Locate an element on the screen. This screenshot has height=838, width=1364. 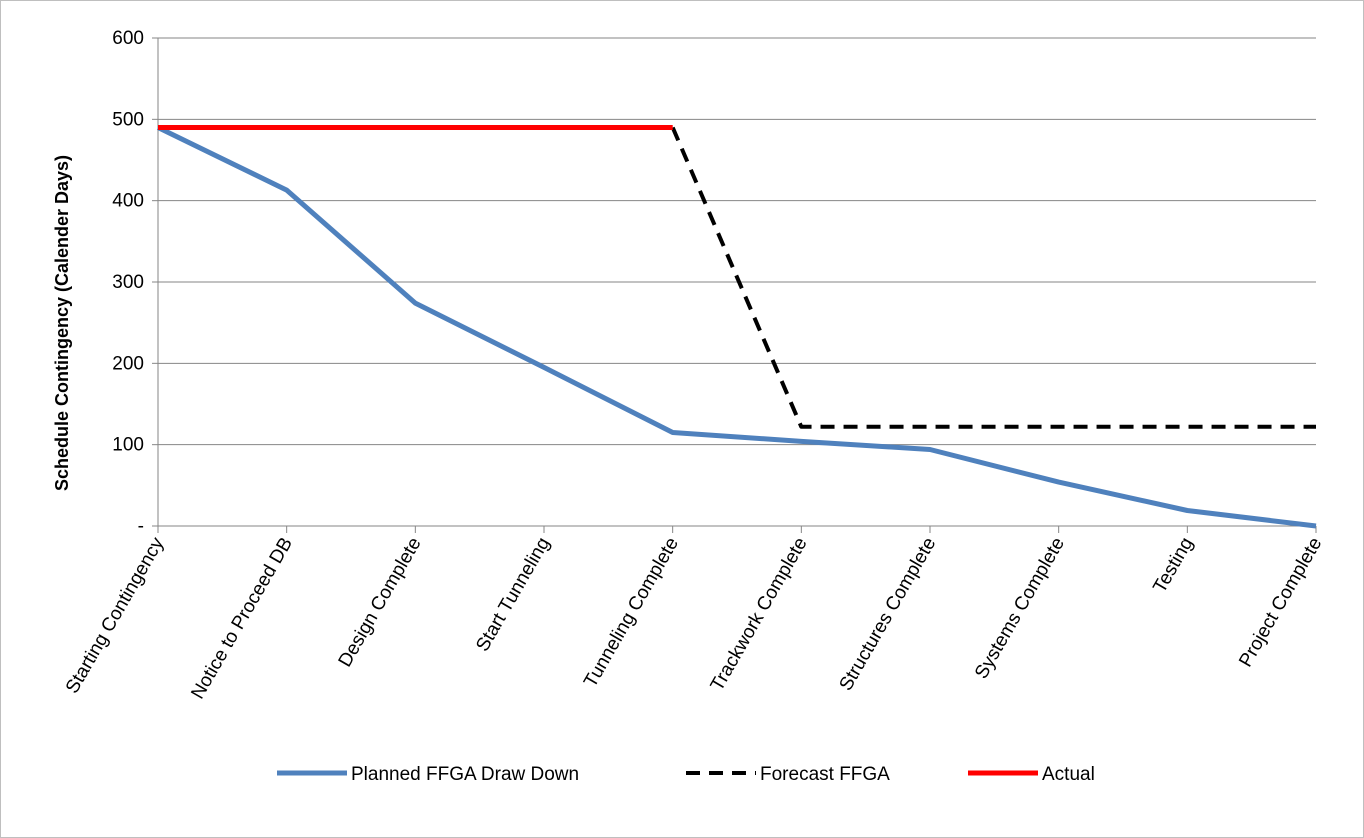
y-tick-label: 200 is located at coordinates (128, 363).